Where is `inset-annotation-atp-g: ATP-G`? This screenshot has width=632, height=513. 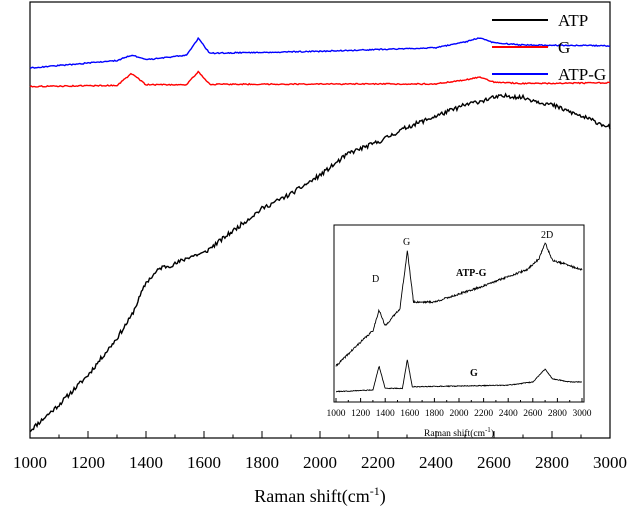 inset-annotation-atp-g: ATP-G is located at coordinates (471, 273).